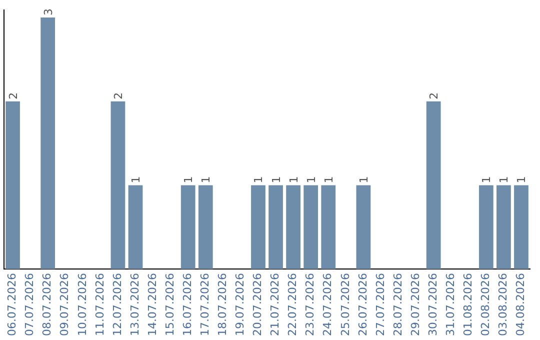 The height and width of the screenshot is (340, 540). Describe the element at coordinates (521, 304) in the screenshot. I see `x-tick-label: 04.08.2026` at that location.